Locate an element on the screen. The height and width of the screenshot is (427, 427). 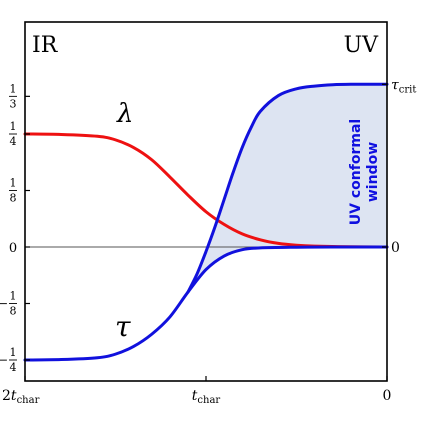
y-tick-label-left-3: 0 is located at coordinates (13, 248).